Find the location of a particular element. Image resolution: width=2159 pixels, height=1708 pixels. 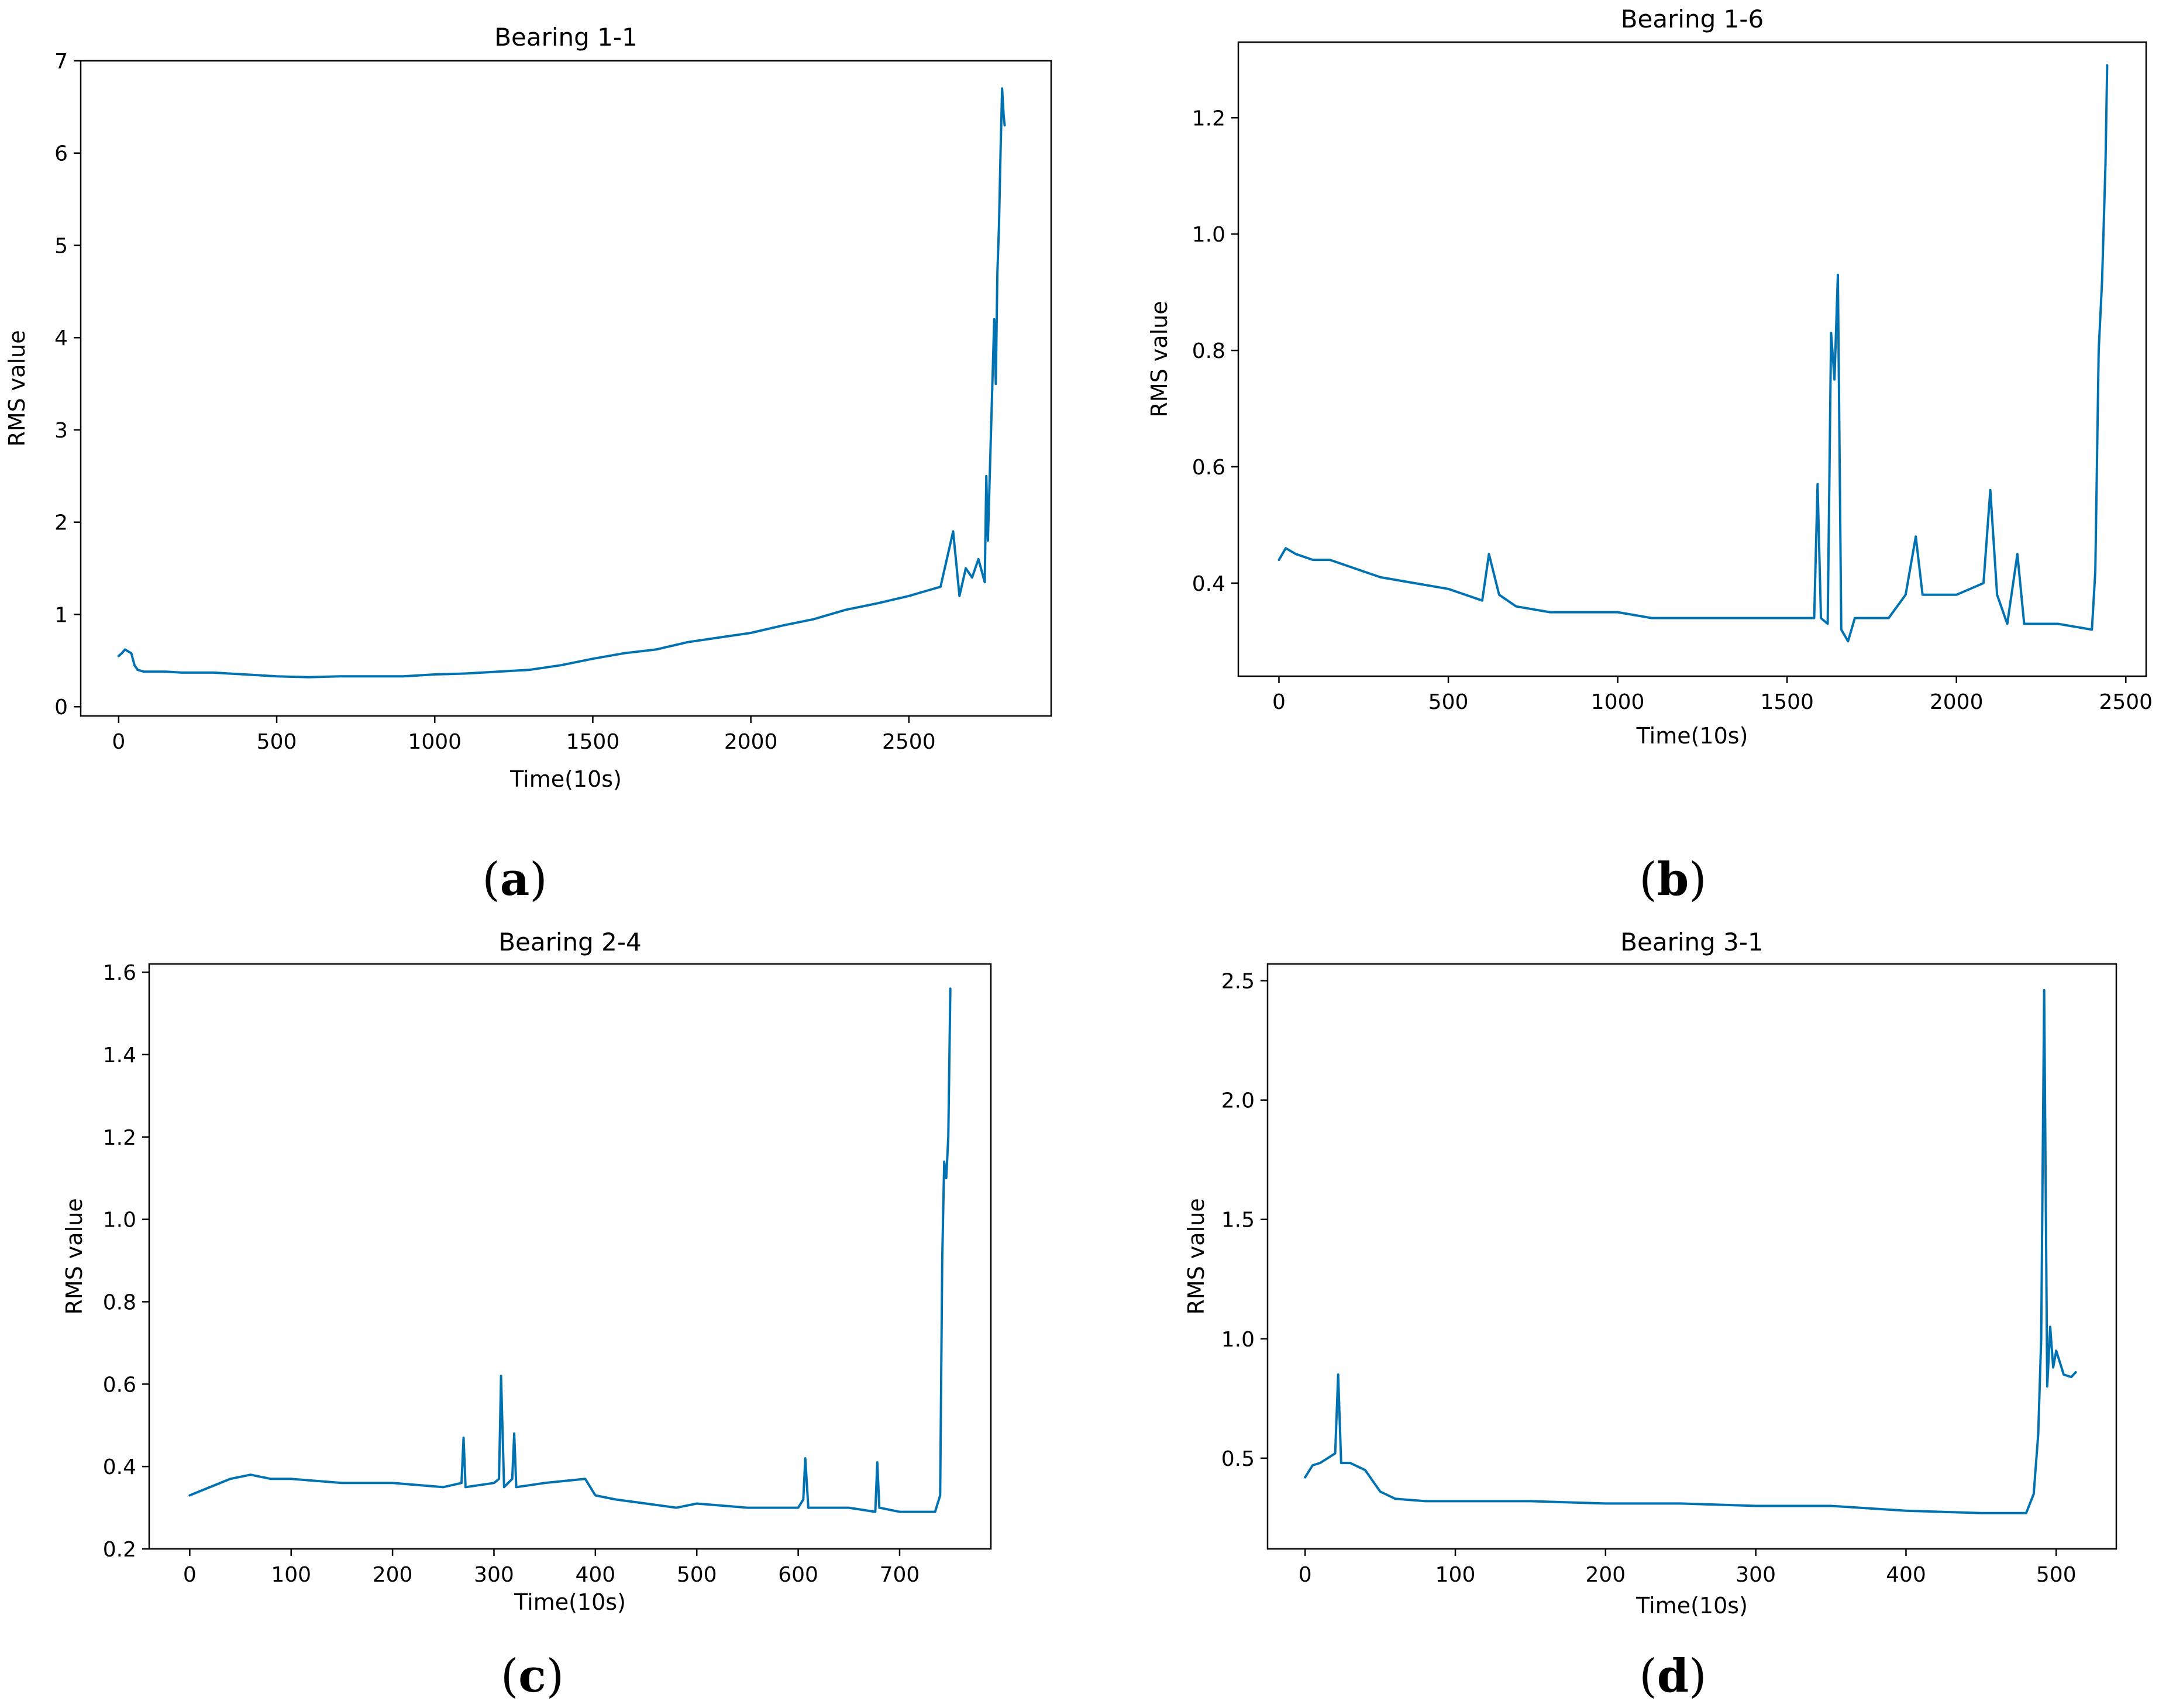

y-tick-label: 0.5 is located at coordinates (1238, 1459).